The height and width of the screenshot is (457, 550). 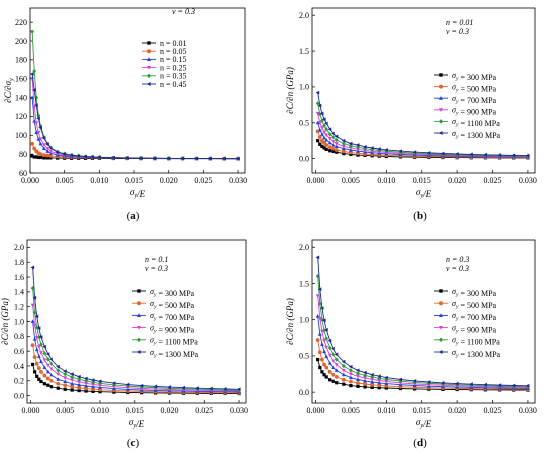 I want to click on legend-entry: n = 0.25, so click(x=173, y=67).